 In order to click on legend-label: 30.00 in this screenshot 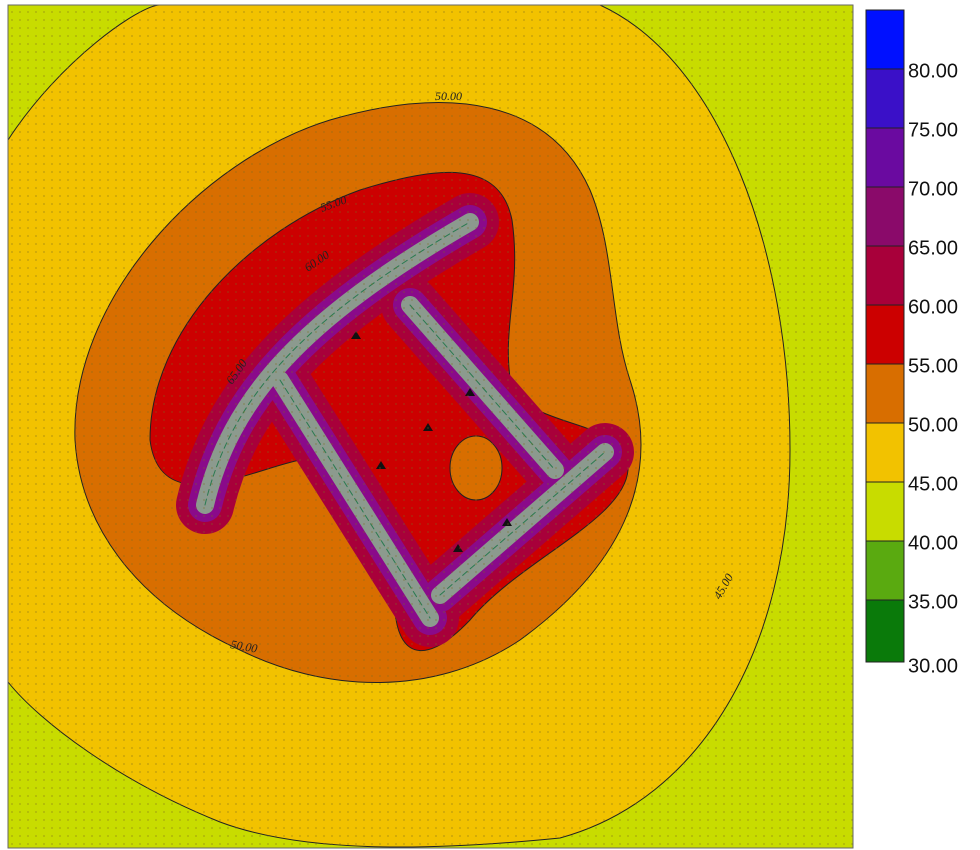, I will do `click(933, 666)`.